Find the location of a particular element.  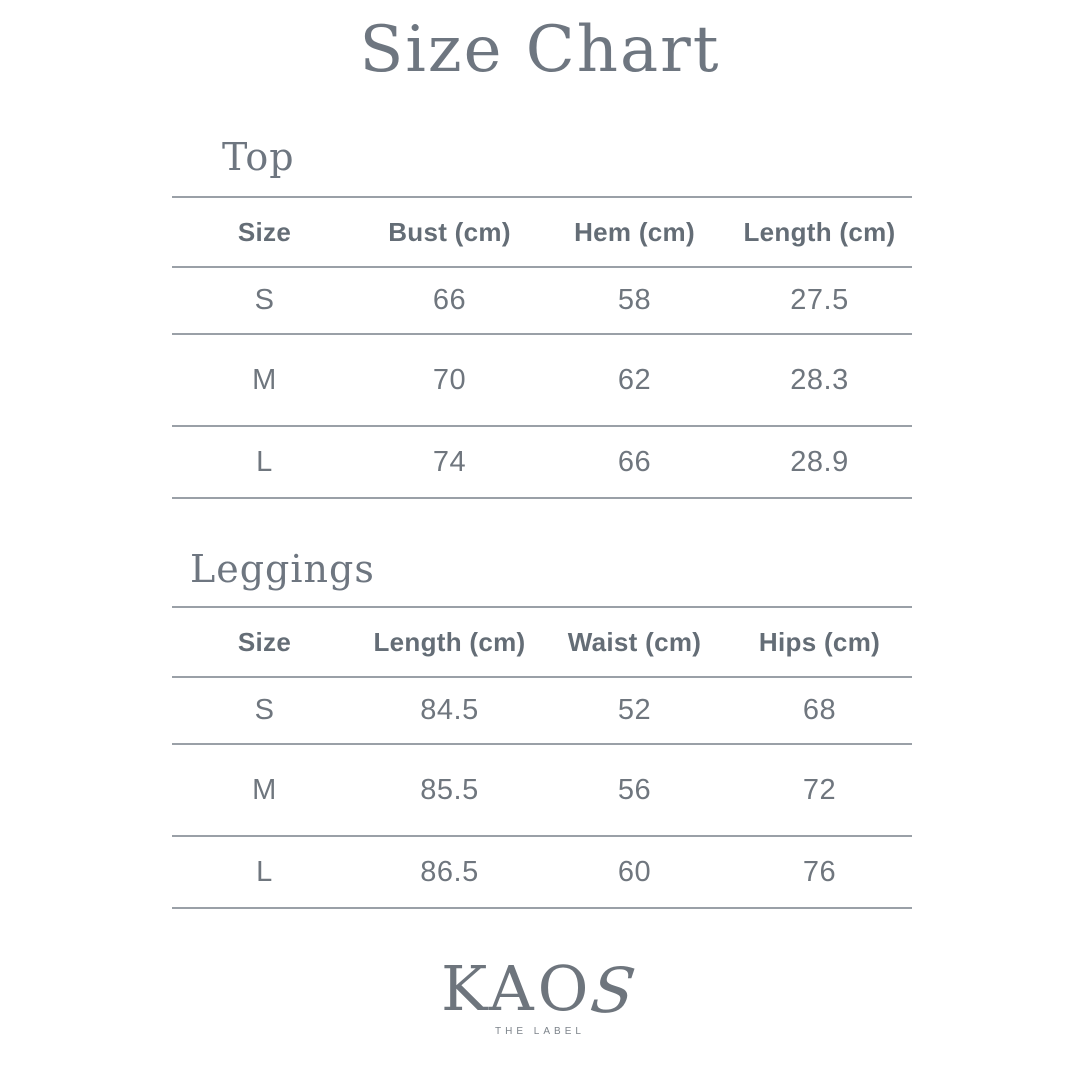

table-row: S 84.5 52 68 is located at coordinates (542, 711).